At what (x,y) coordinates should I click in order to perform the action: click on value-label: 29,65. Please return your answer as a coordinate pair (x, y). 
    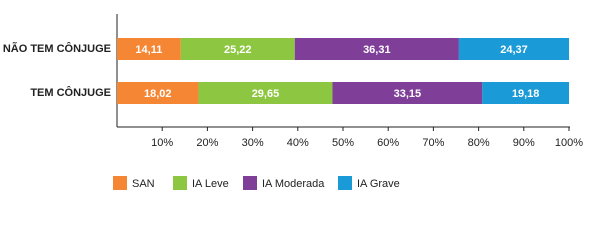
    Looking at the image, I should click on (266, 94).